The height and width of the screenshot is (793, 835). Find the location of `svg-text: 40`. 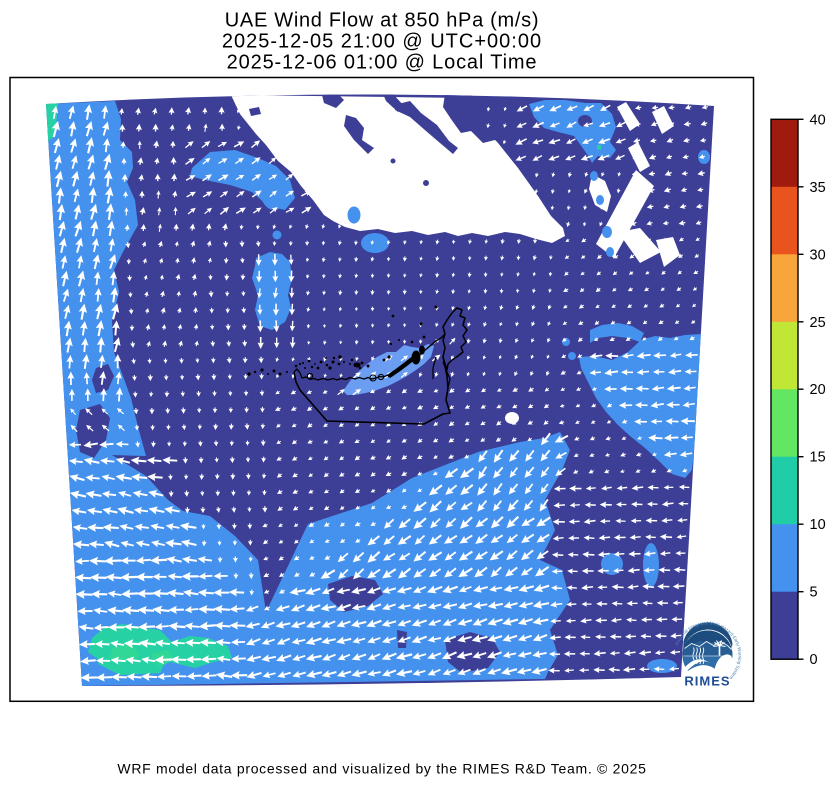

svg-text: 40 is located at coordinates (818, 120).